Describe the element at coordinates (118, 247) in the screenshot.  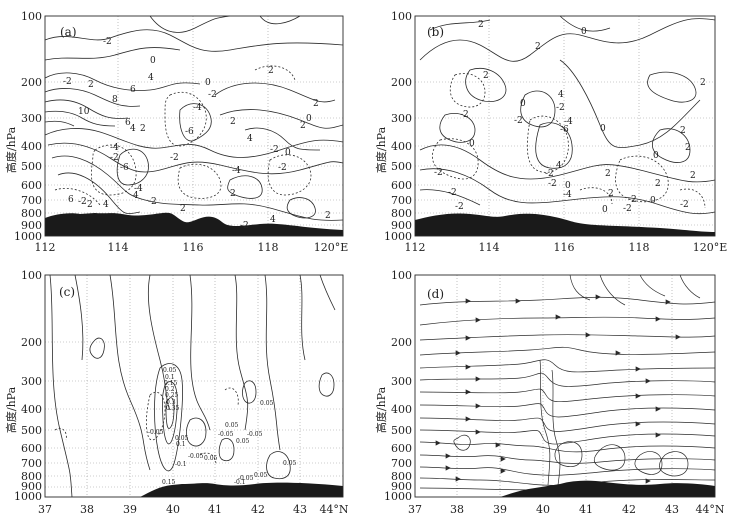
I see `x-tick-label: 114` at that location.